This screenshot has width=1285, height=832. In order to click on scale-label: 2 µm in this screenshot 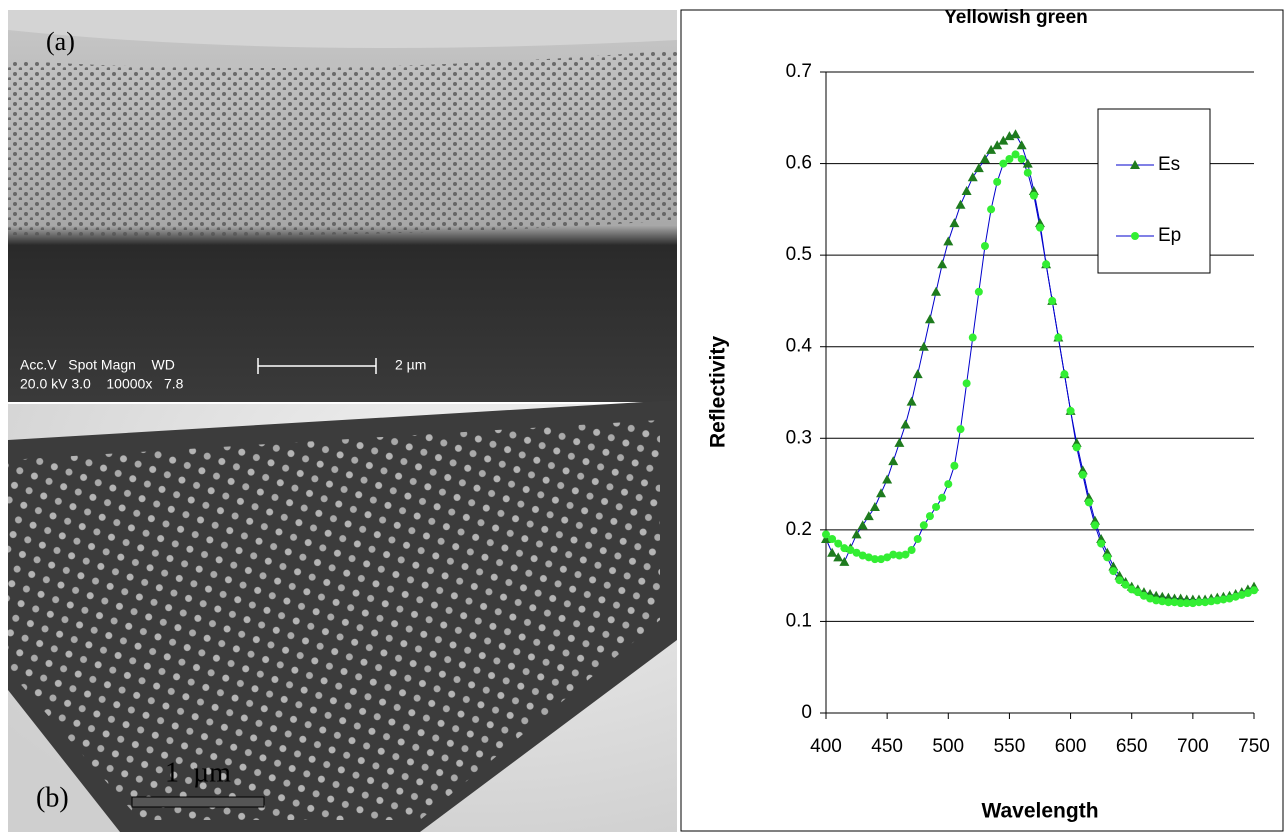, I will do `click(410, 365)`.